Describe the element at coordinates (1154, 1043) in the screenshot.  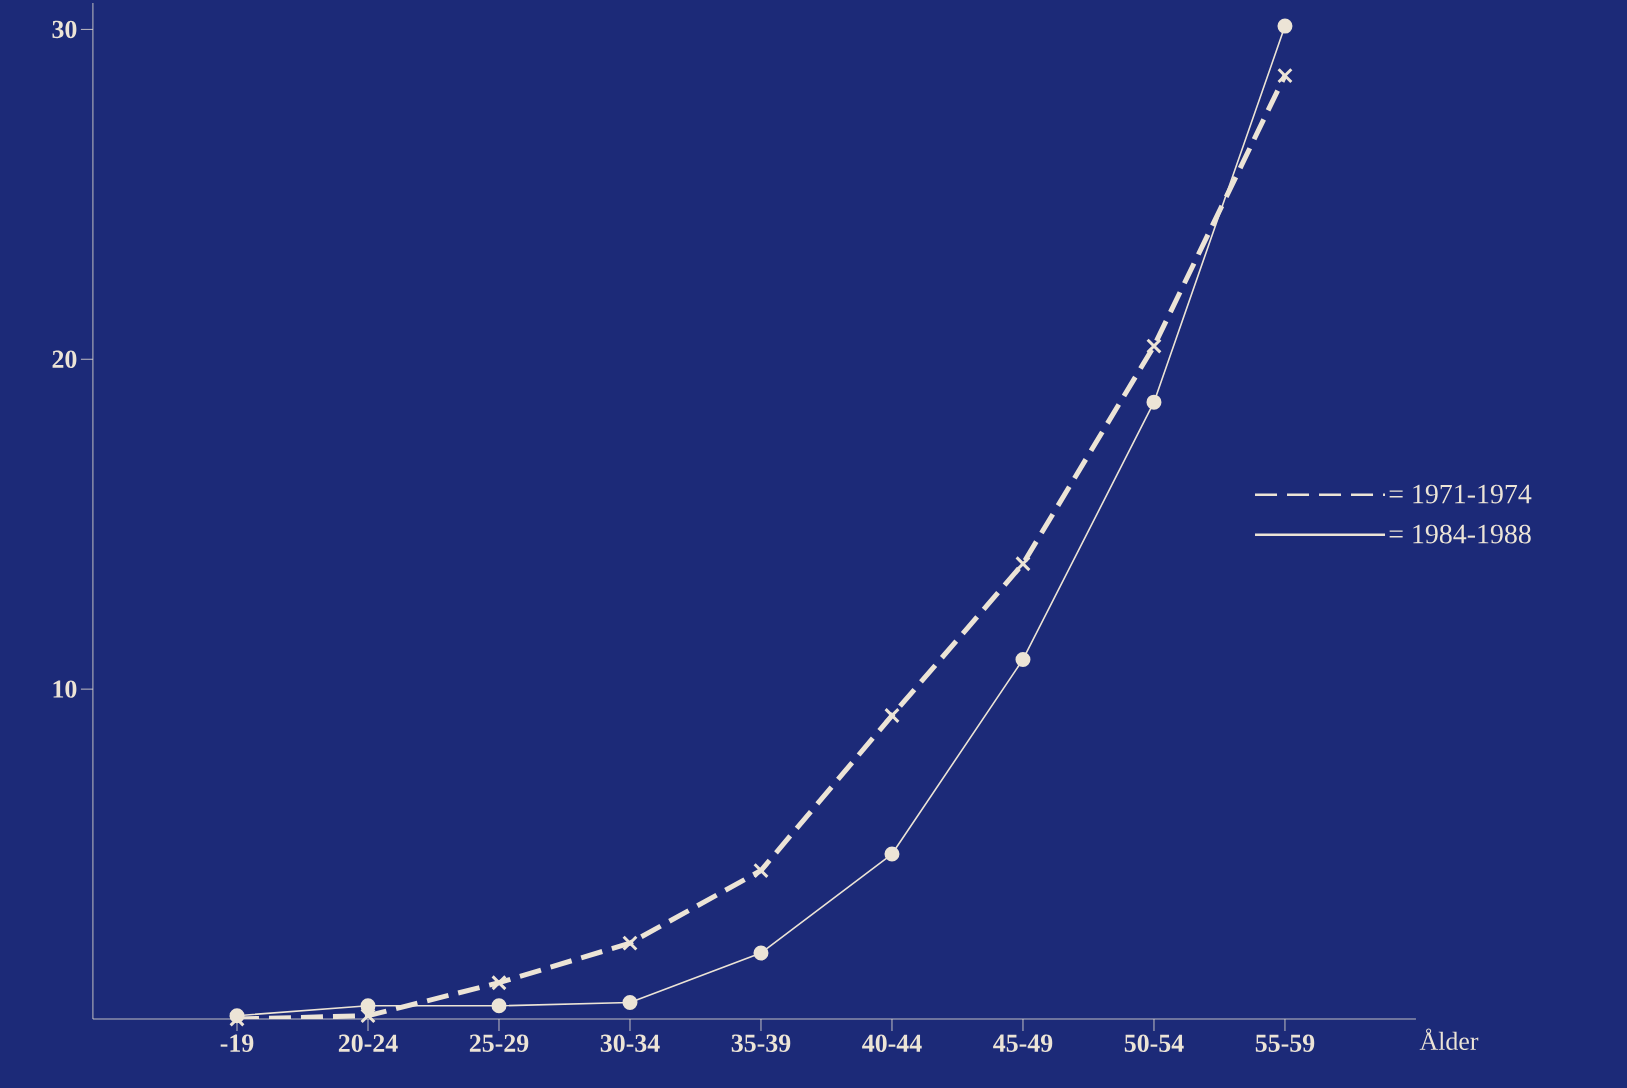
I see `x-tick-label: 50-54` at that location.